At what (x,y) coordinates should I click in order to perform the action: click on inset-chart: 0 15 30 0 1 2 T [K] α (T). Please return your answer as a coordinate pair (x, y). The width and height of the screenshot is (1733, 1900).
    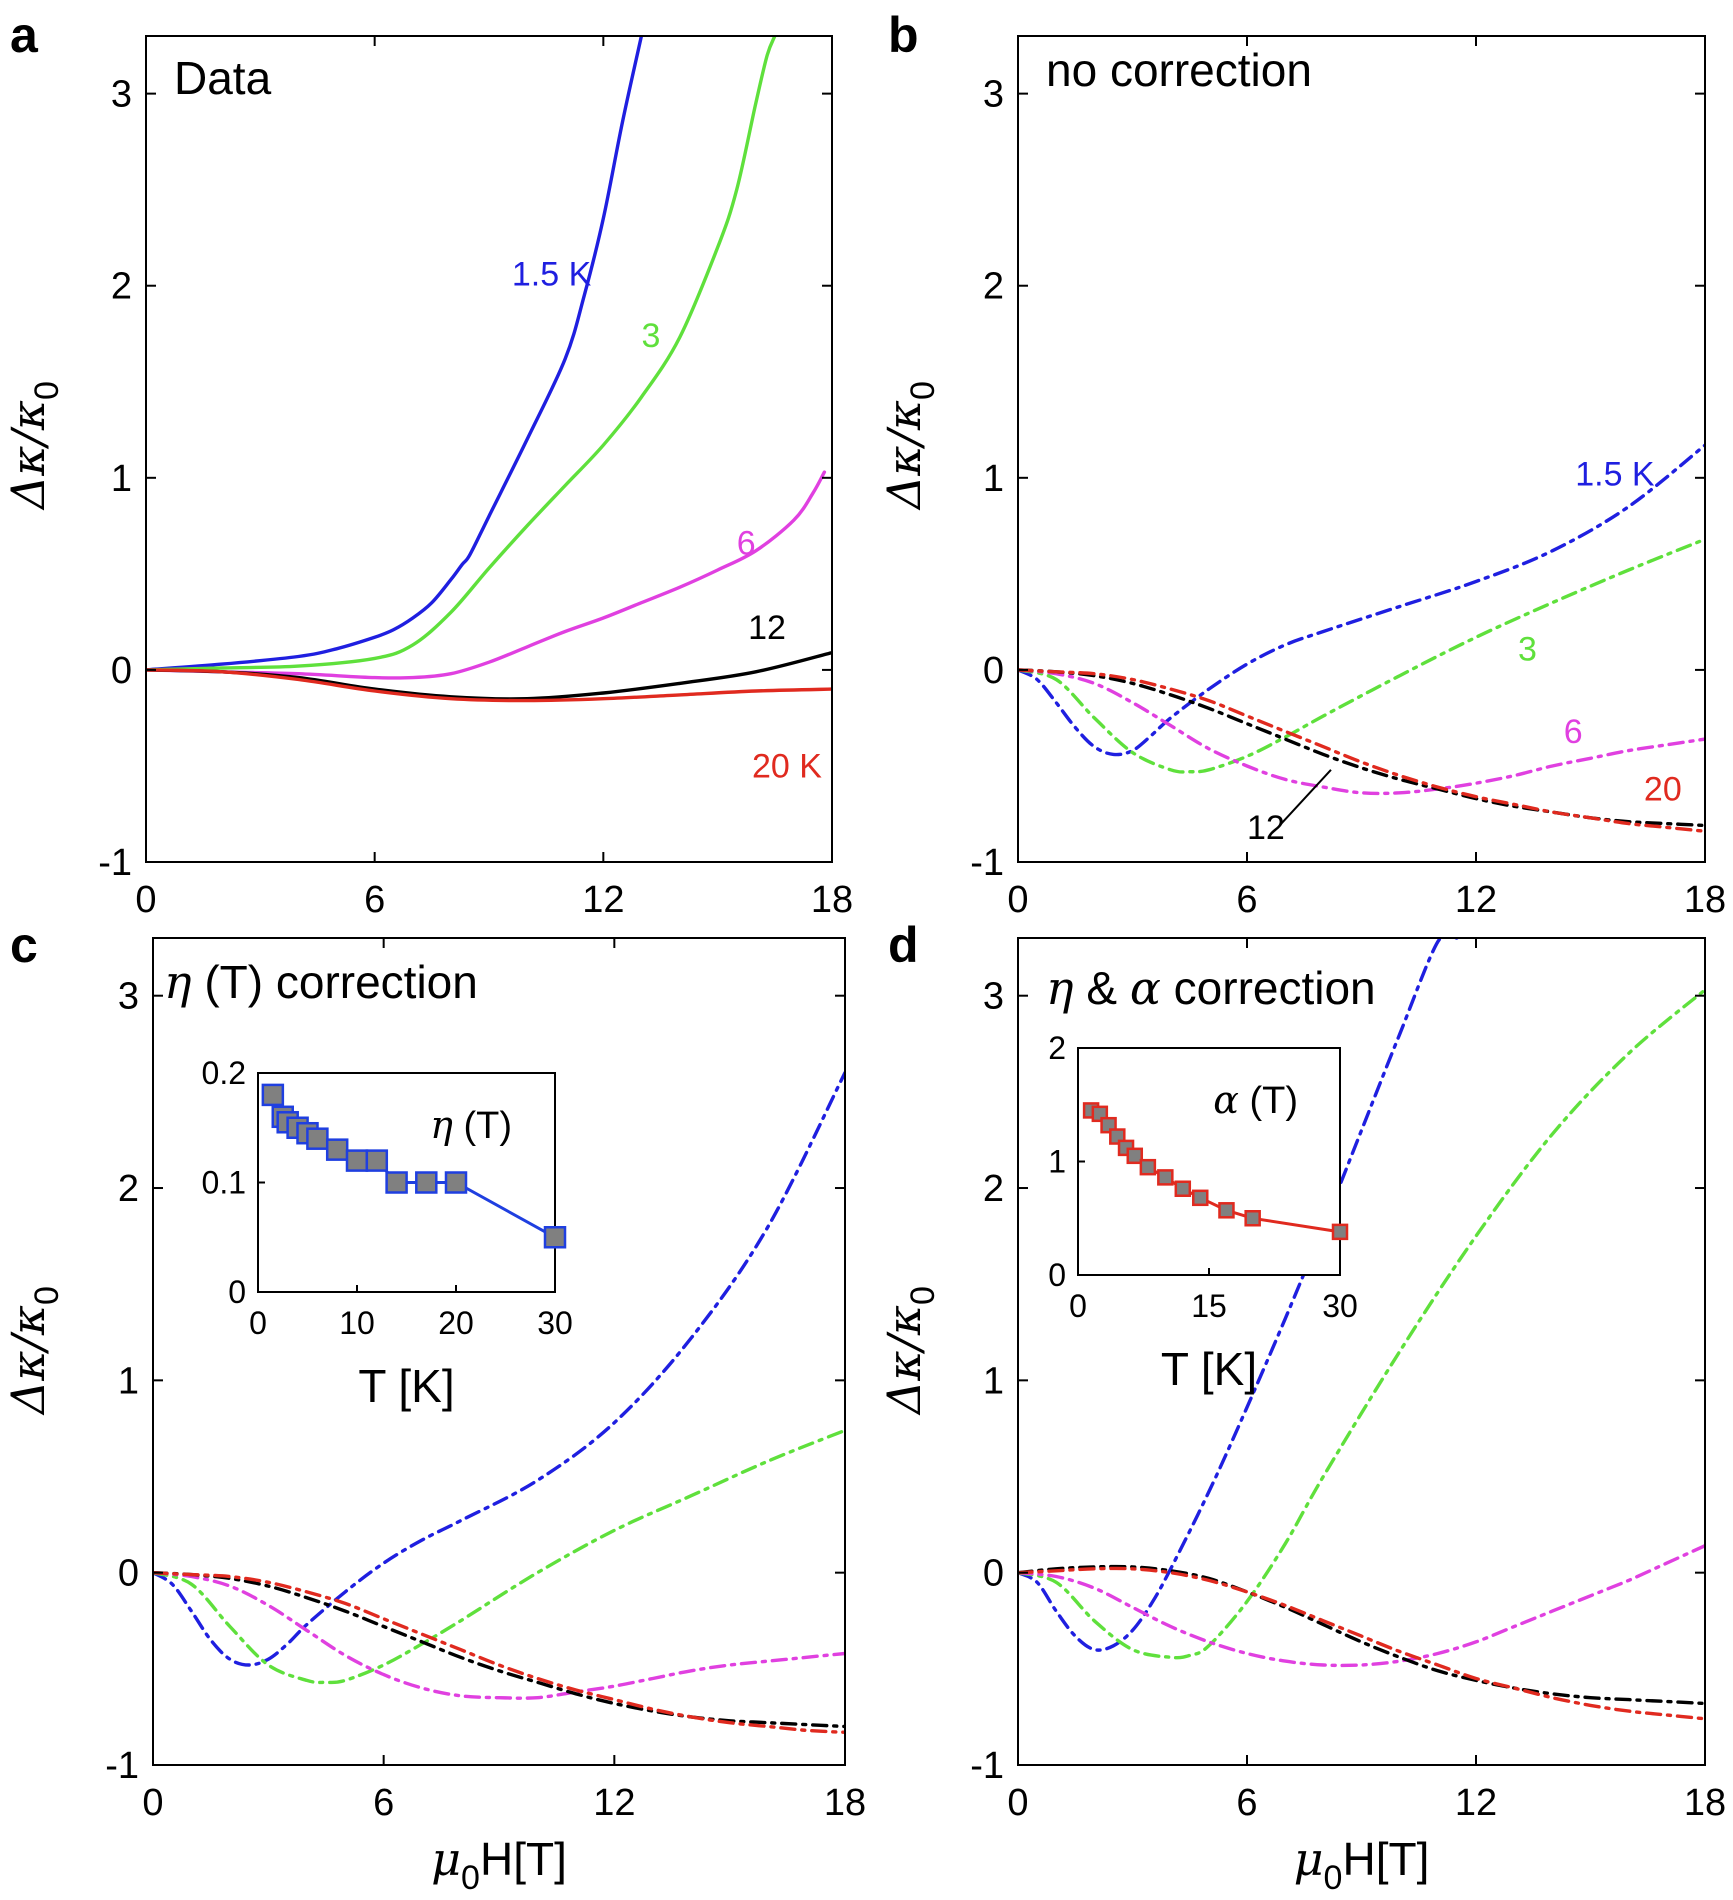
    Looking at the image, I should click on (1203, 1212).